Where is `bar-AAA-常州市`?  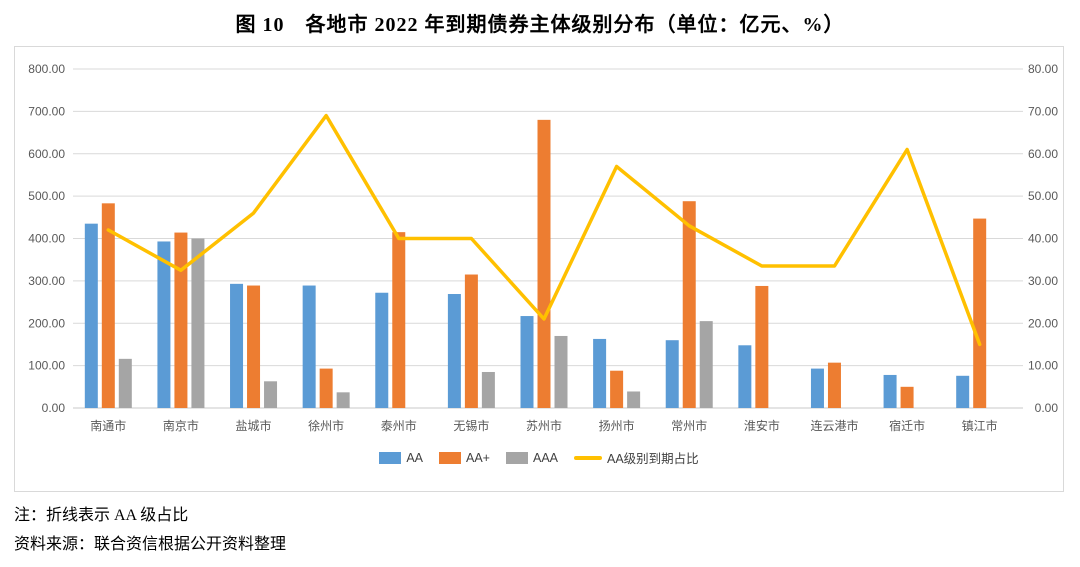
bar-AAA-常州市 is located at coordinates (706, 364).